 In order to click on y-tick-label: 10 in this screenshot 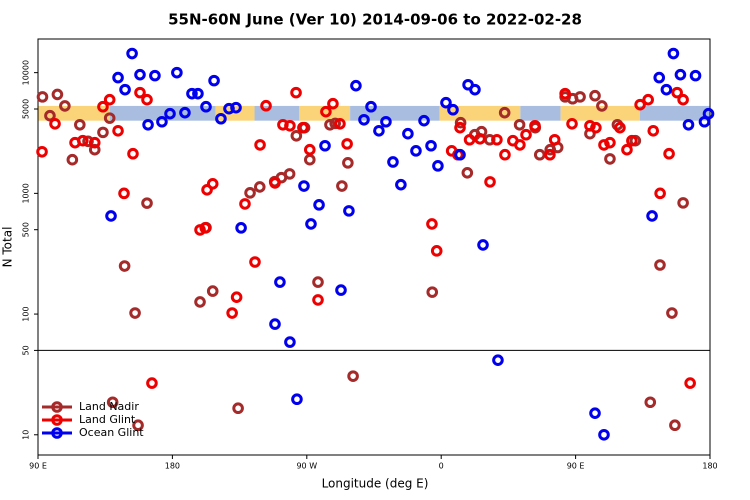, I will do `click(26, 435)`.